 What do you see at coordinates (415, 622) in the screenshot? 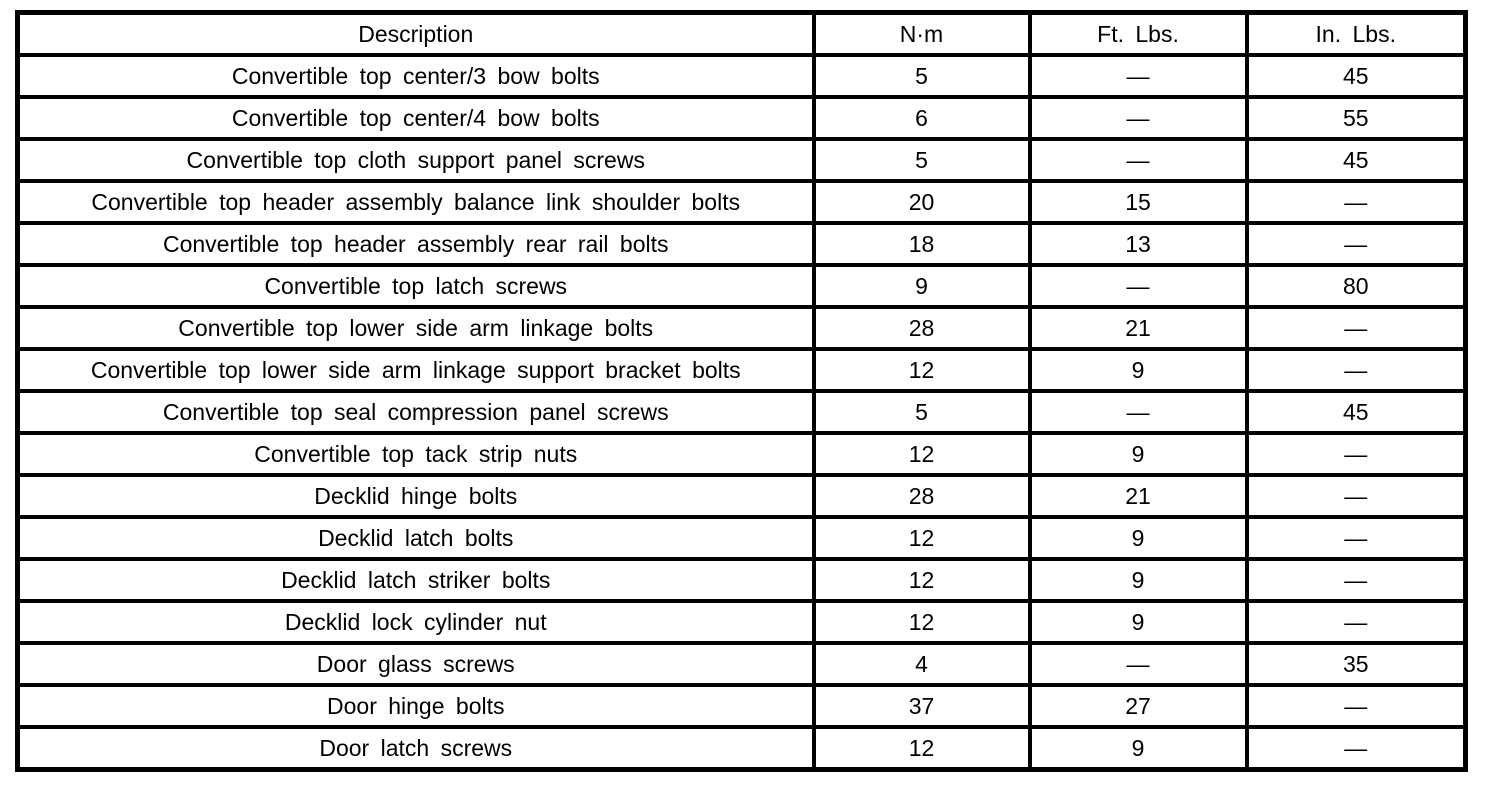
I see `description-cell: Decklid lock cylinder nut` at bounding box center [415, 622].